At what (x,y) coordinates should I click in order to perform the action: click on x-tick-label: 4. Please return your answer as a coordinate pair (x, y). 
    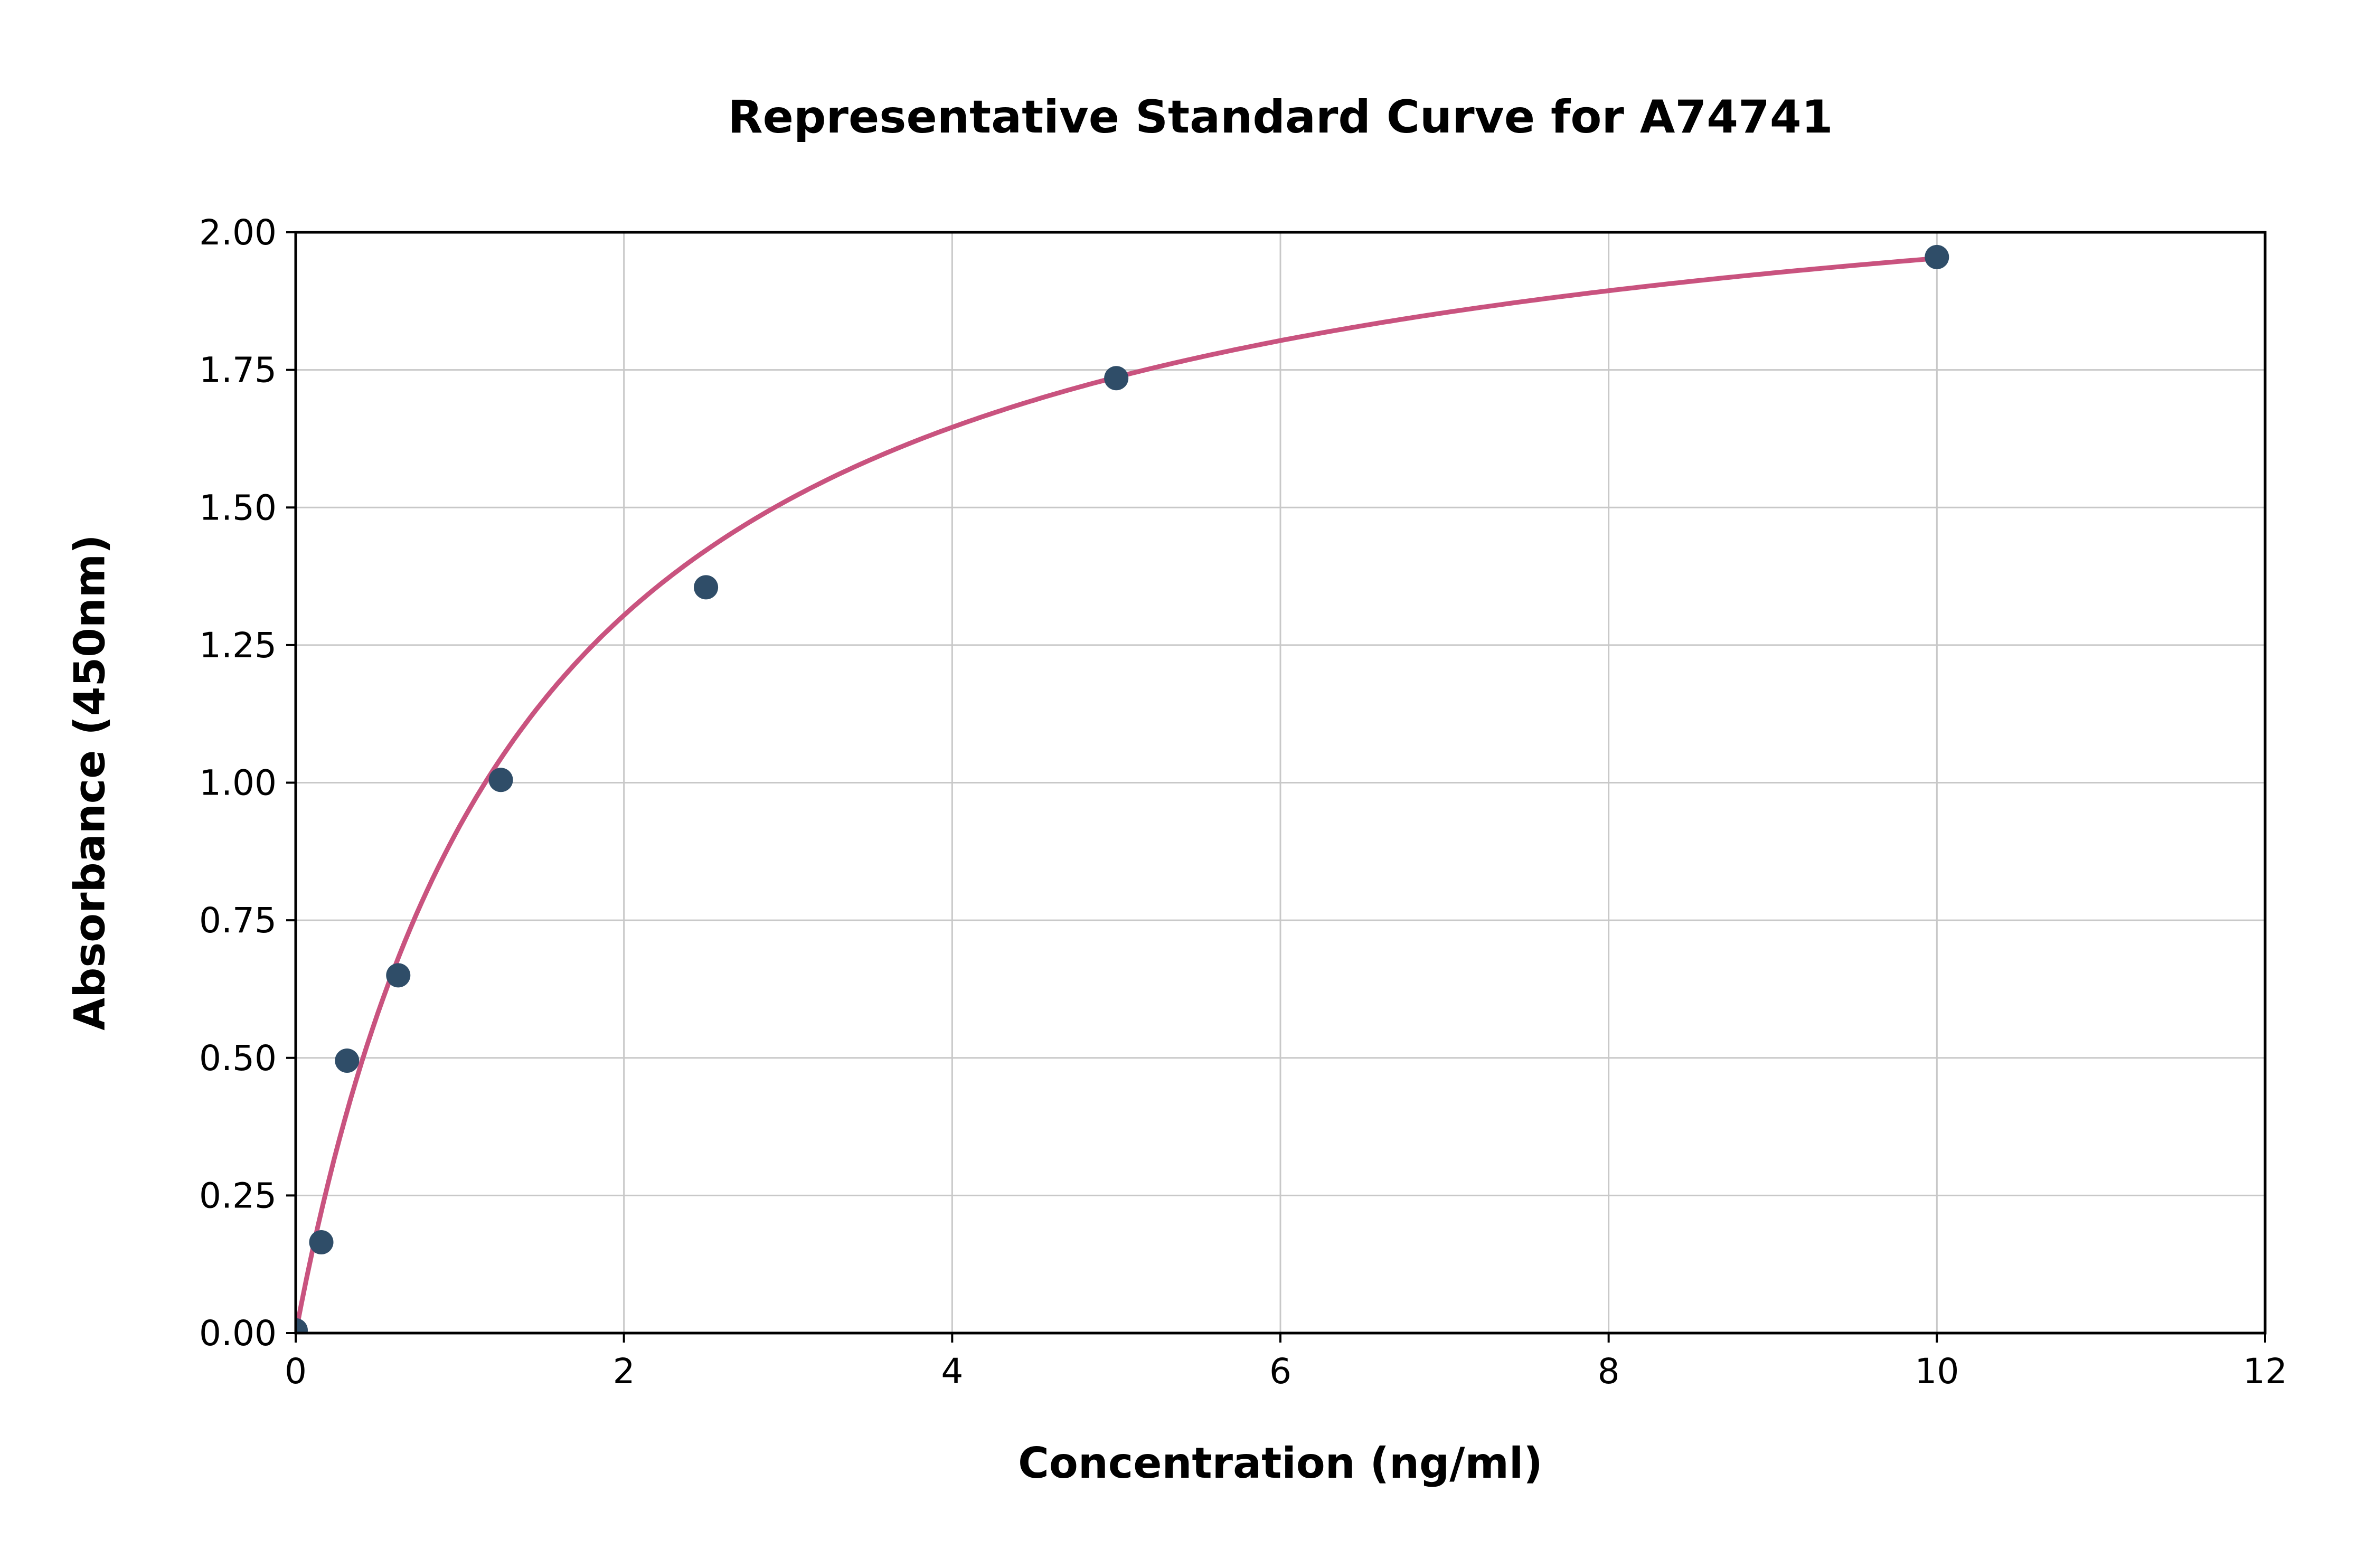
    Looking at the image, I should click on (952, 1371).